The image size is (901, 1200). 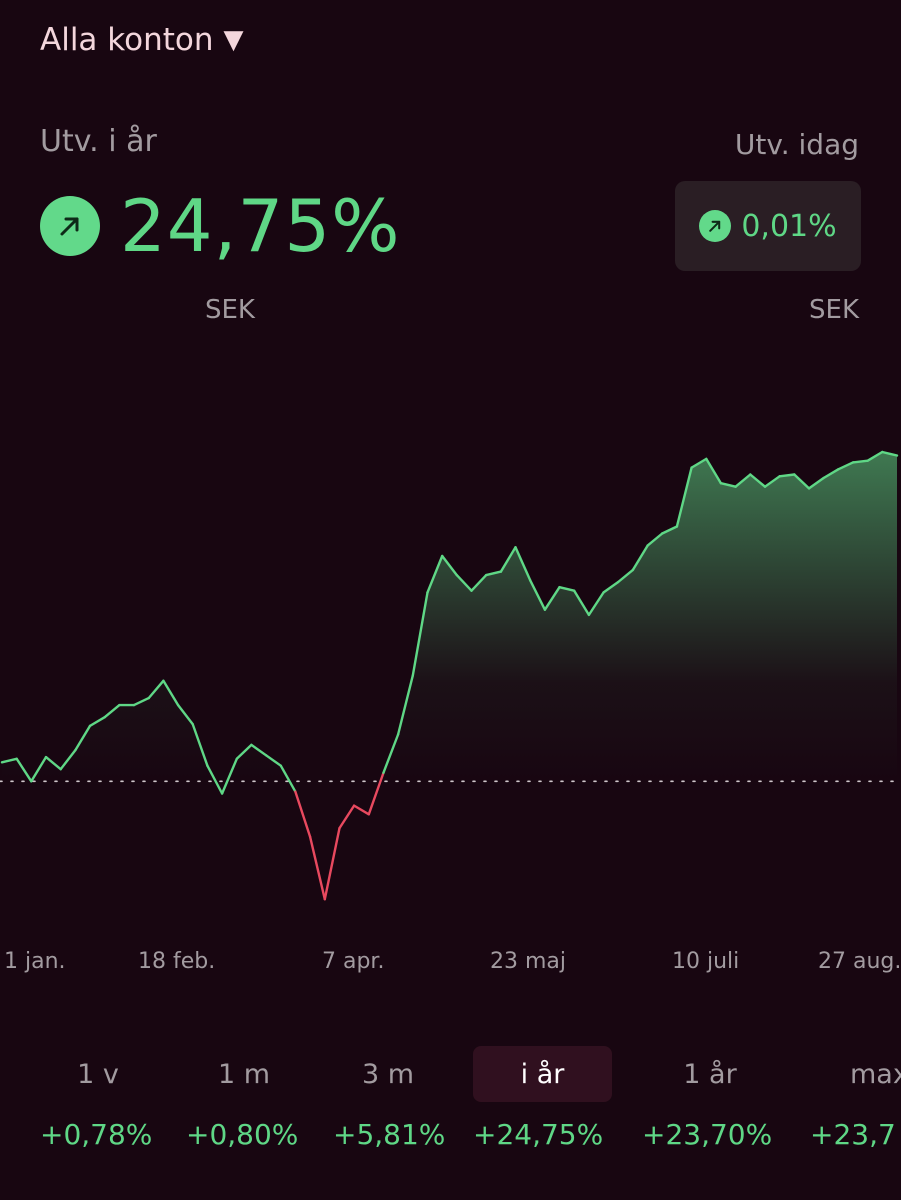 I want to click on period-1m: 1 m, so click(x=244, y=1074).